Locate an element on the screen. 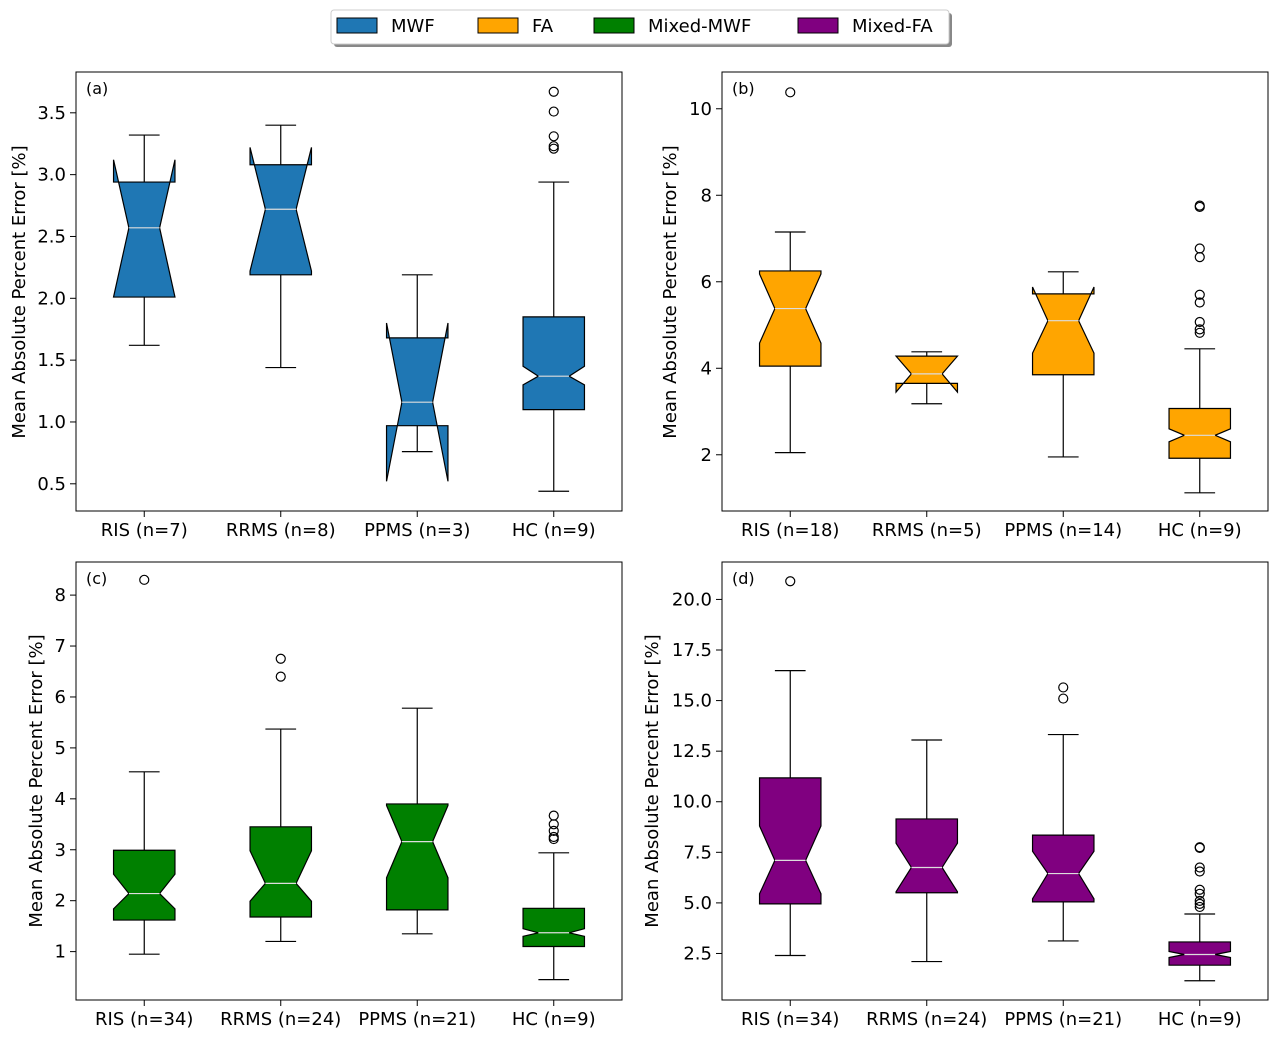  panel-label-a: (a) is located at coordinates (97, 88).